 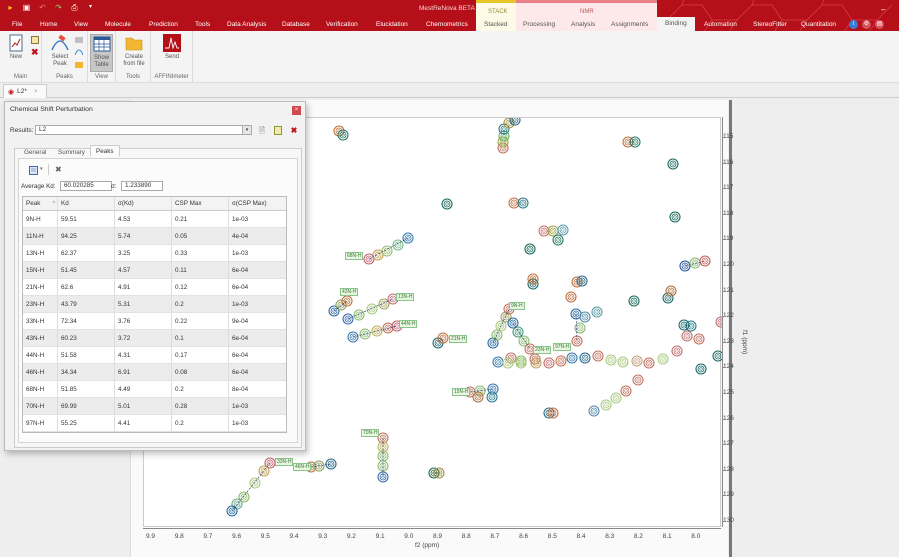 I want to click on peak-label: 68N-H, so click(x=354, y=256).